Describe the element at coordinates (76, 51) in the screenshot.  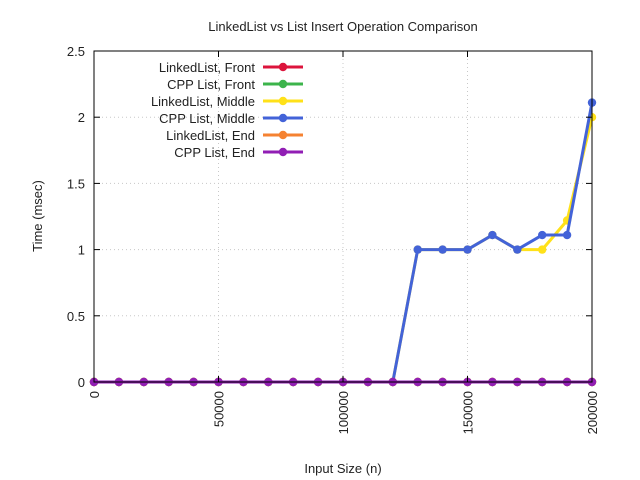
I see `y-tick-label: 2.5` at that location.